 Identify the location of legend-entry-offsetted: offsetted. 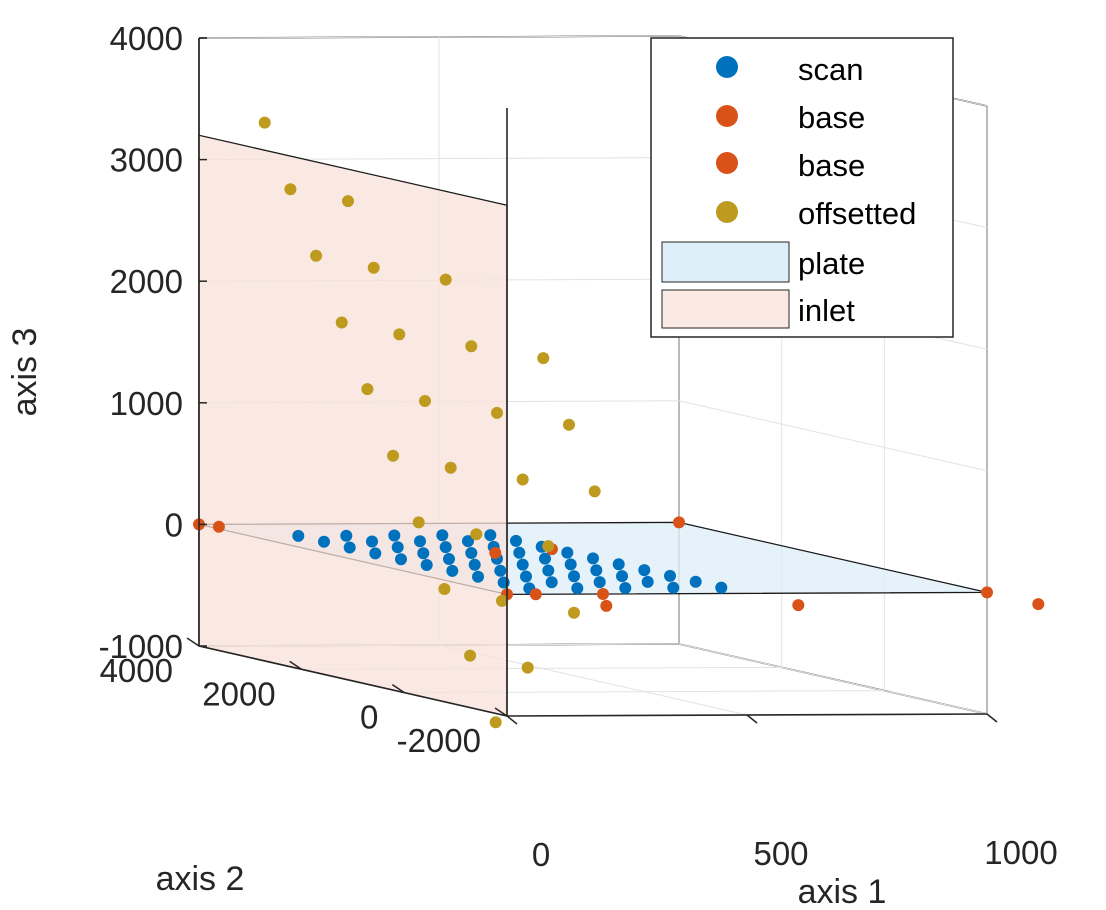
(816, 213).